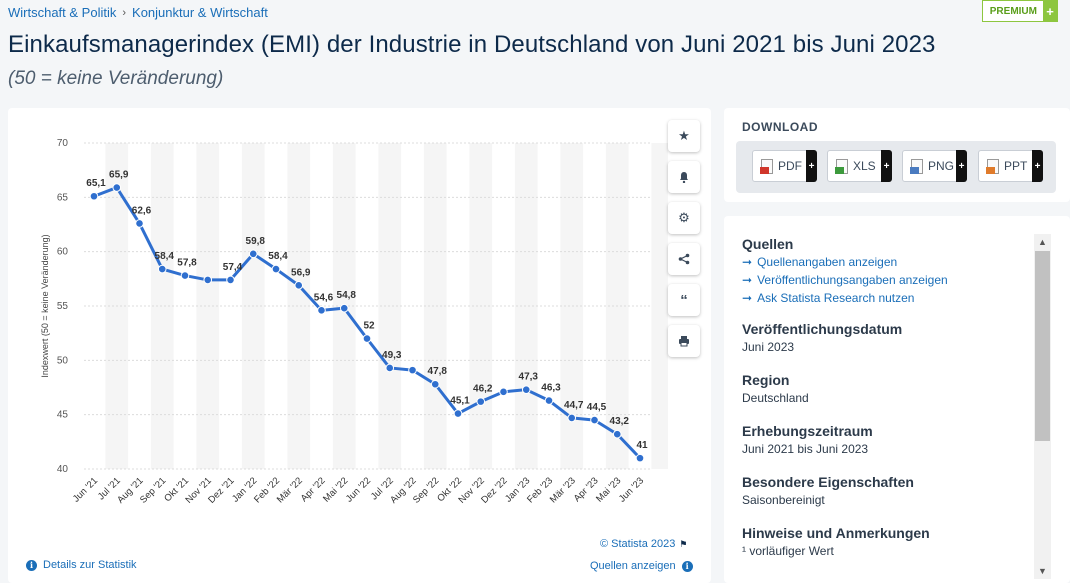  What do you see at coordinates (620, 421) in the screenshot?
I see `data-label: 43,2` at bounding box center [620, 421].